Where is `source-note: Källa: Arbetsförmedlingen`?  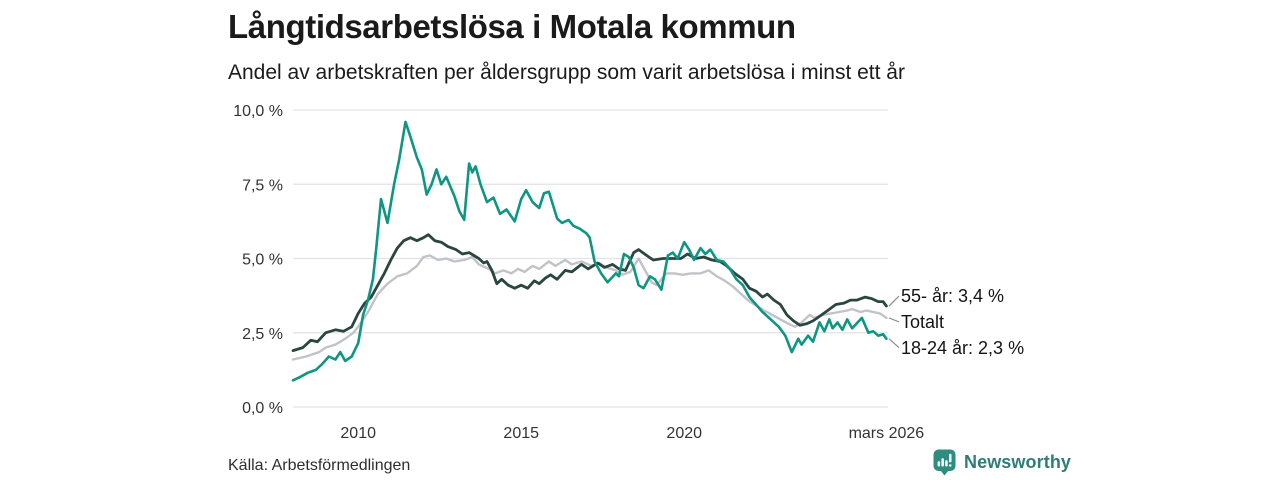
source-note: Källa: Arbetsförmedlingen is located at coordinates (319, 465).